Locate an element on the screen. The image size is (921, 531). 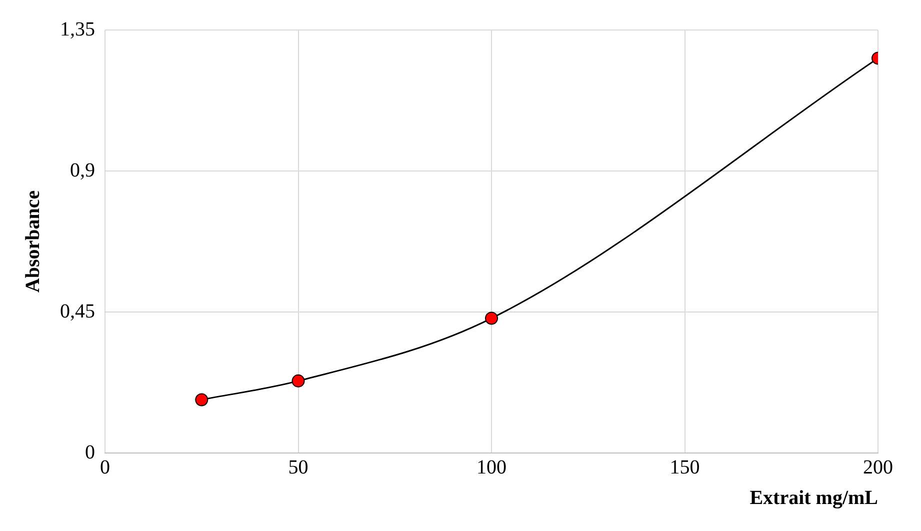
x-axis-title: Extrait mg/mL is located at coordinates (814, 498).